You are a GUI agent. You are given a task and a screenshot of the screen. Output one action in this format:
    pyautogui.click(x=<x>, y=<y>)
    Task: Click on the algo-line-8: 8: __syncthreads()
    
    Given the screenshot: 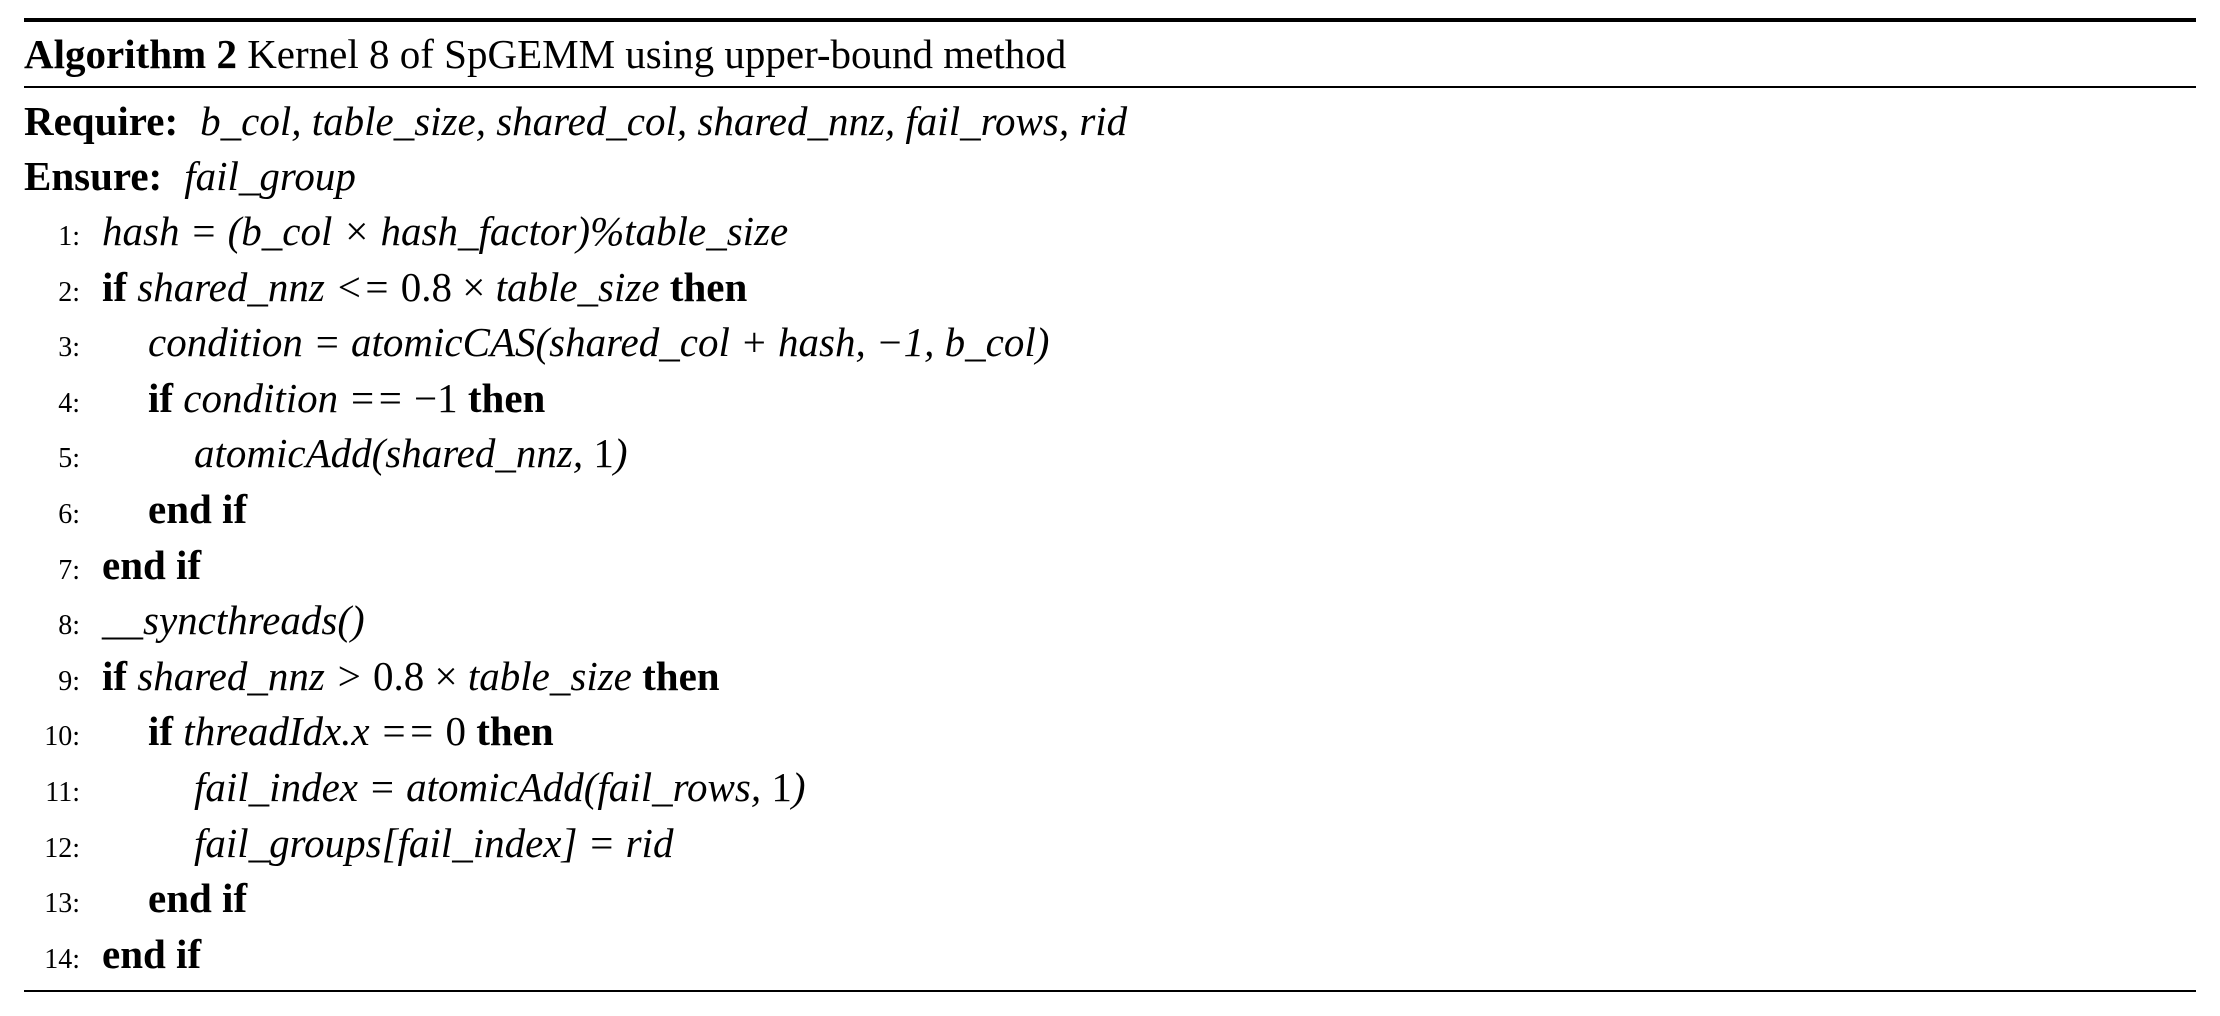 What is the action you would take?
    pyautogui.click(x=1110, y=621)
    